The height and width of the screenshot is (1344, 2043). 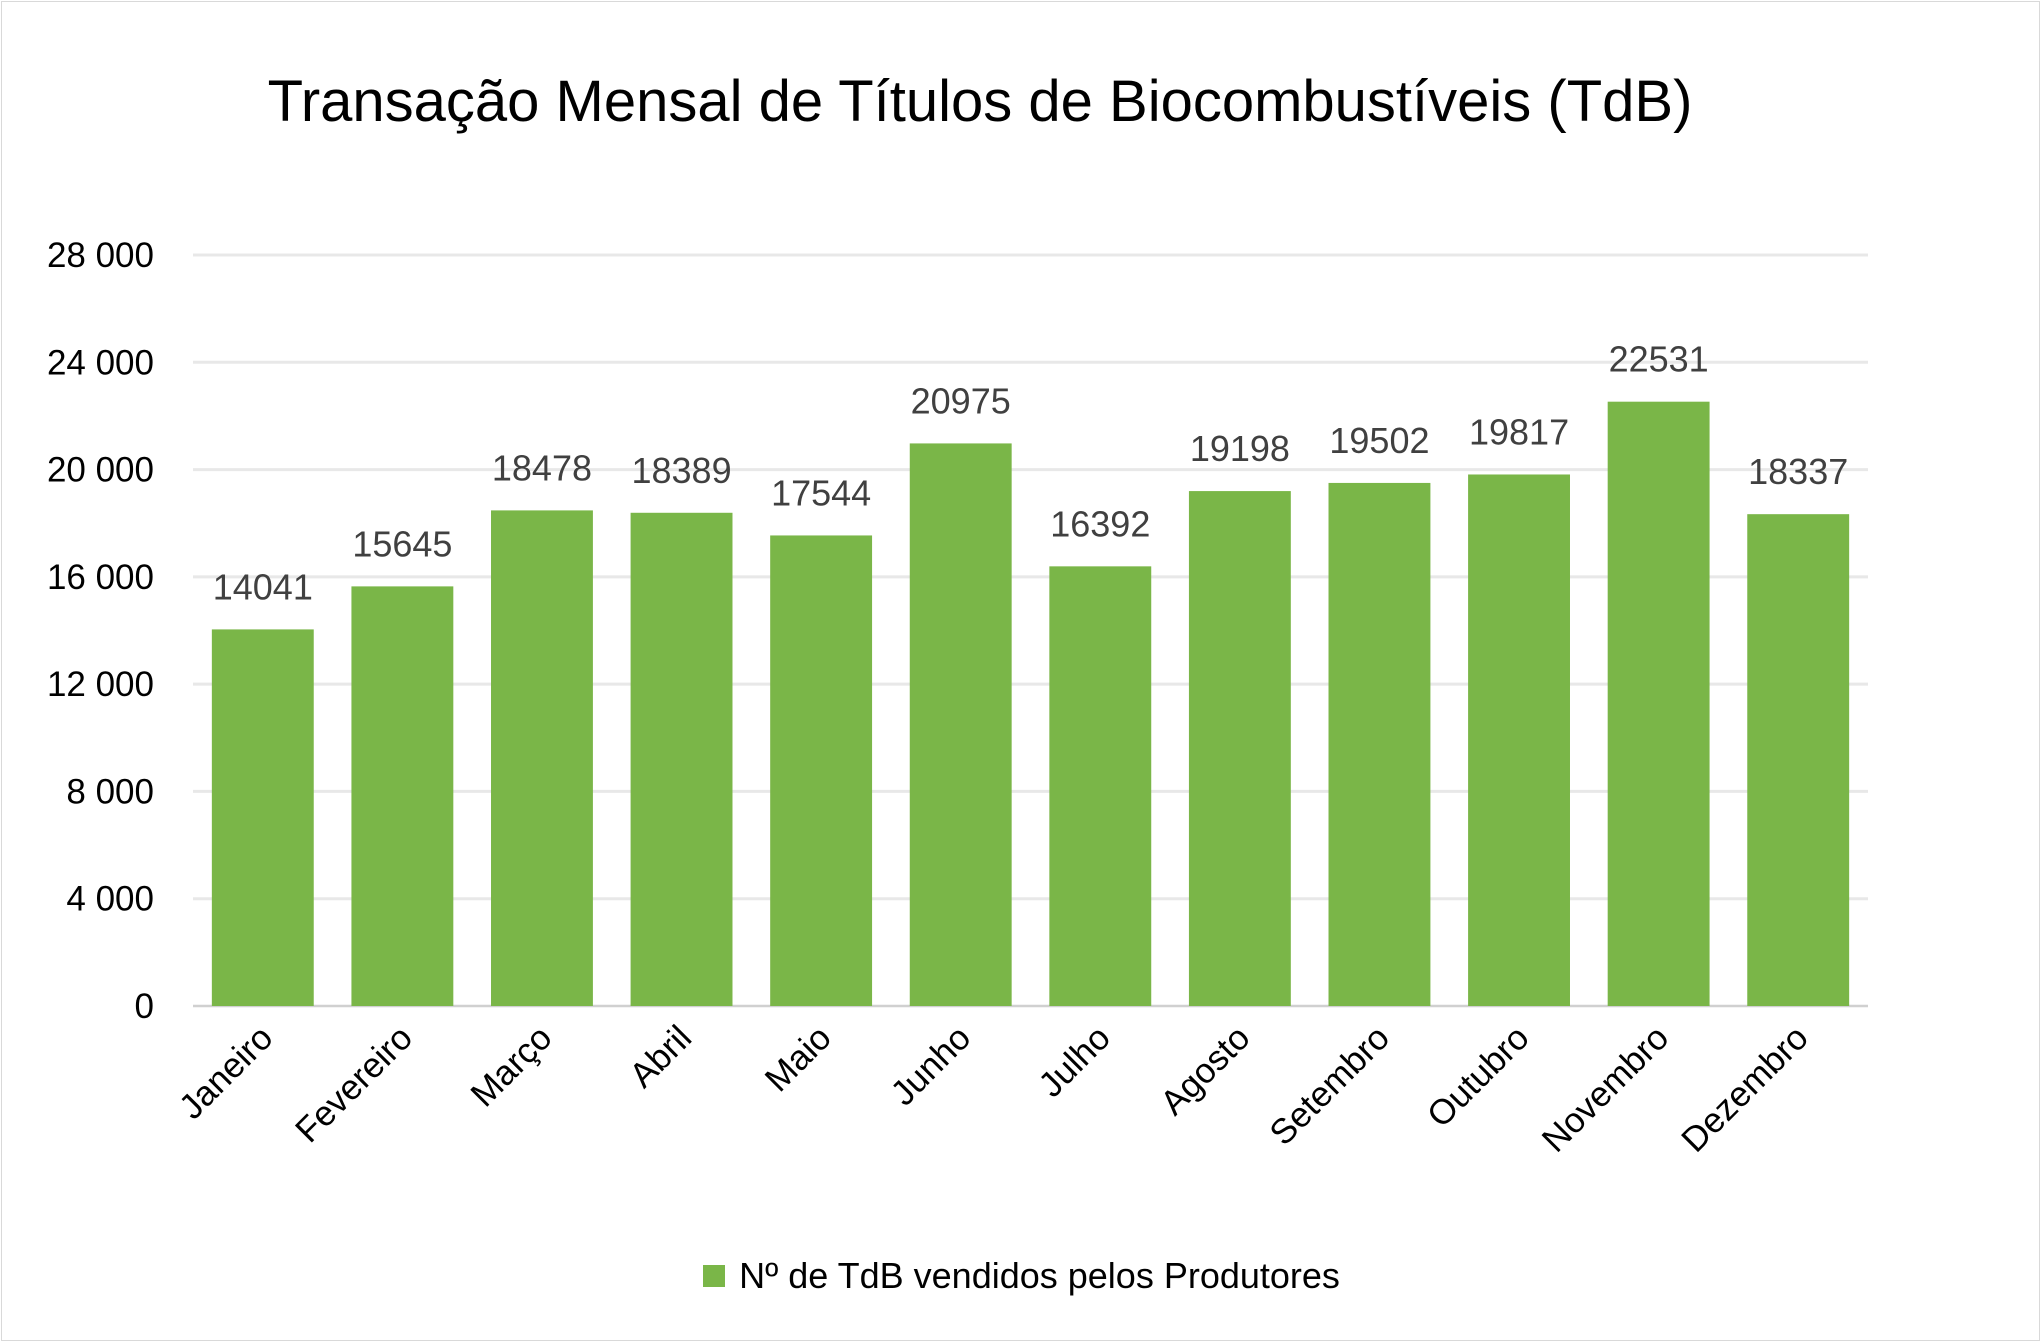 What do you see at coordinates (1074, 1061) in the screenshot?
I see `x-tick-label: Julho` at bounding box center [1074, 1061].